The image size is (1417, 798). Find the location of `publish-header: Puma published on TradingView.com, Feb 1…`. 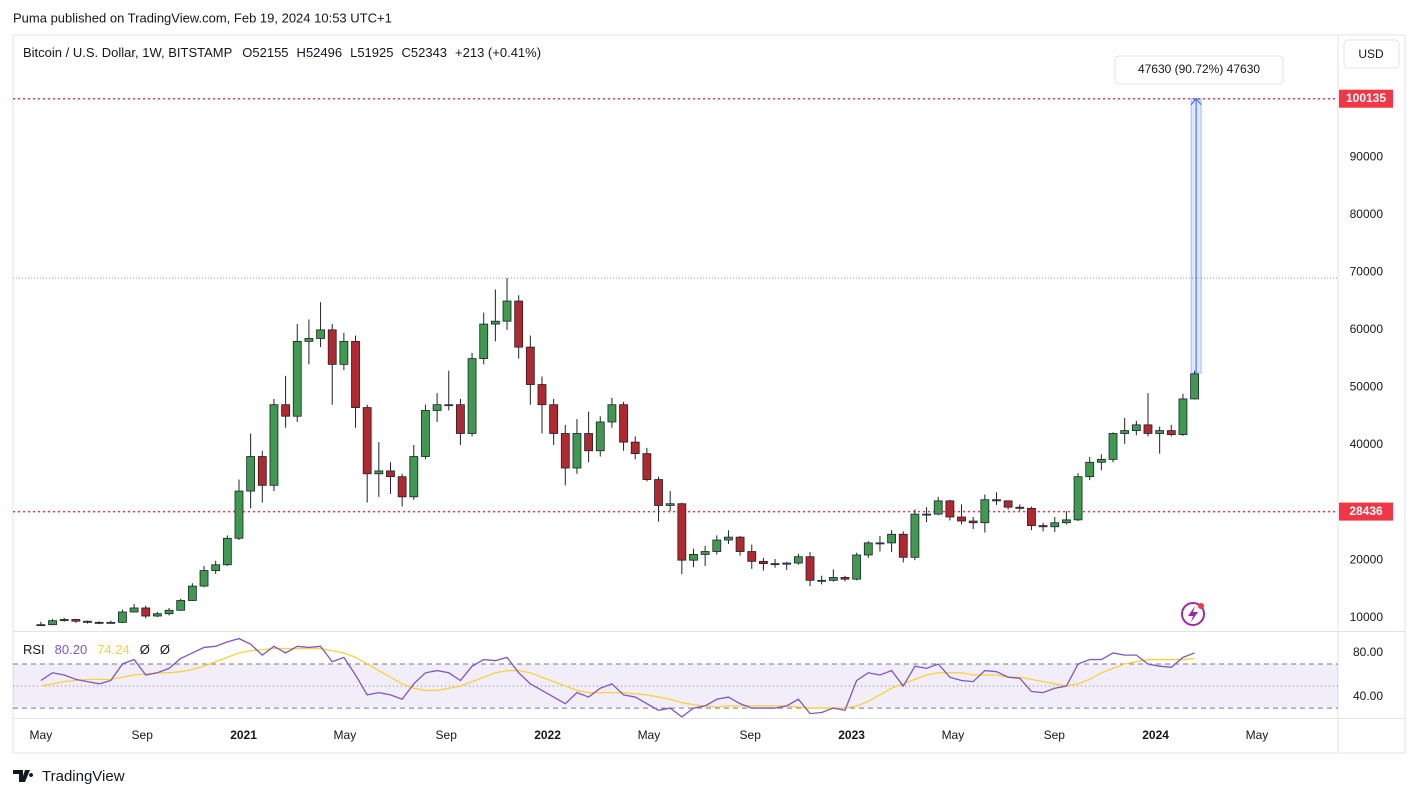

publish-header: Puma published on TradingView.com, Feb 1… is located at coordinates (202, 17).